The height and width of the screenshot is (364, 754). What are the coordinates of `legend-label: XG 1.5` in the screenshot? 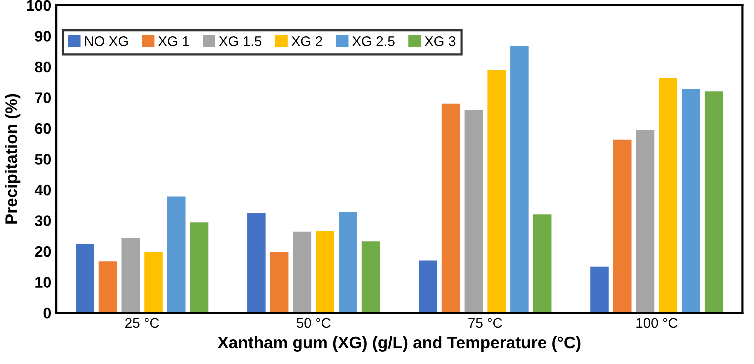 It's located at (240, 41).